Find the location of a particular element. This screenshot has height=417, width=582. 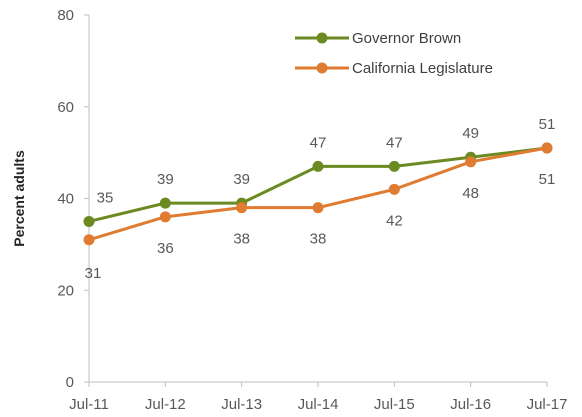

data-label: 31 is located at coordinates (93, 273).